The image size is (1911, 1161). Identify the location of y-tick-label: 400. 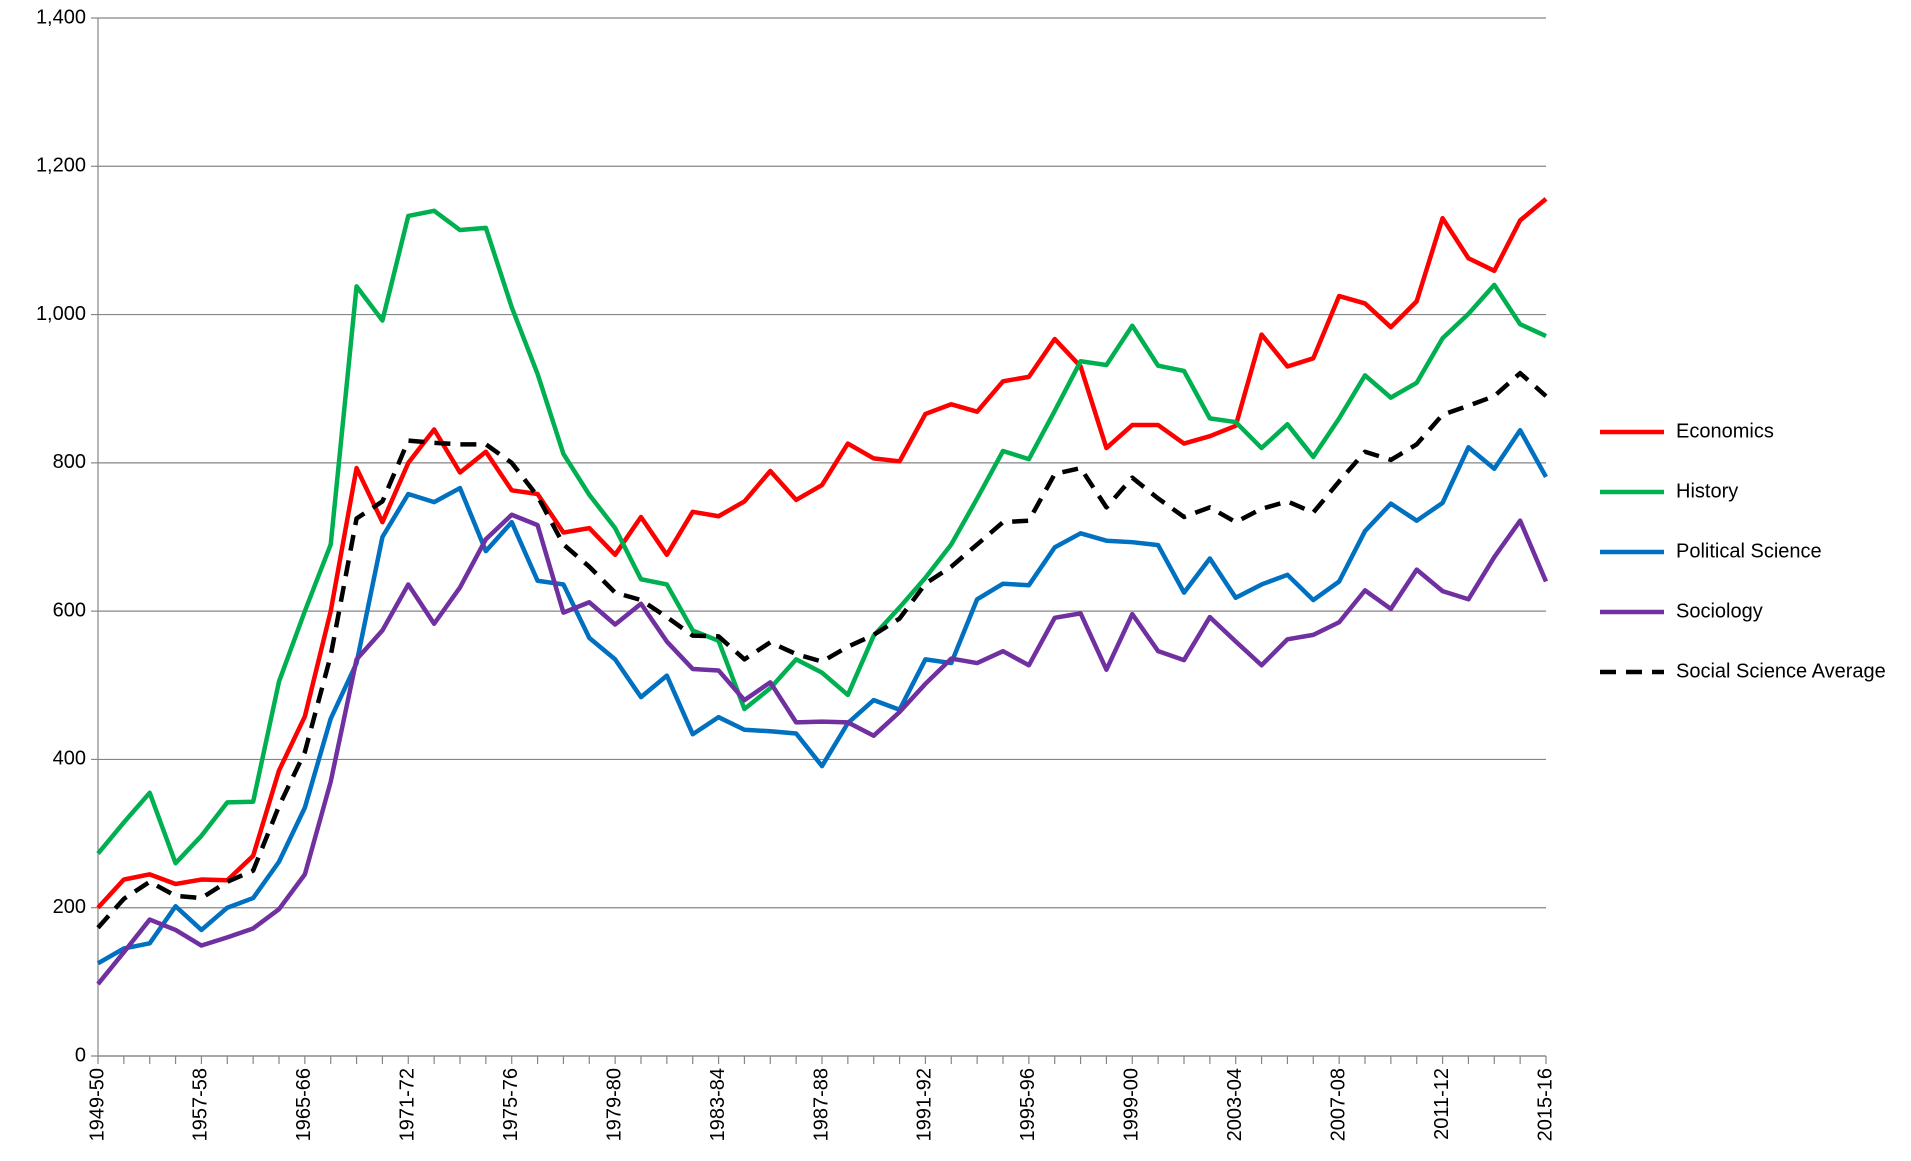
(69, 759).